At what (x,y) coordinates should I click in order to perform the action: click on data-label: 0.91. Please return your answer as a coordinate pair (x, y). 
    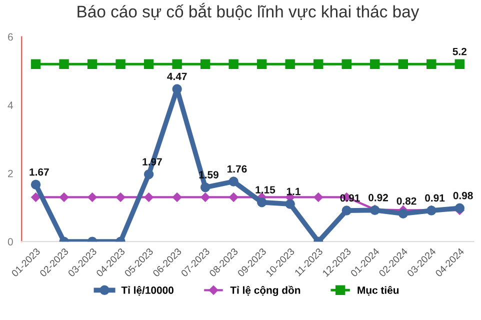
    Looking at the image, I should click on (435, 198).